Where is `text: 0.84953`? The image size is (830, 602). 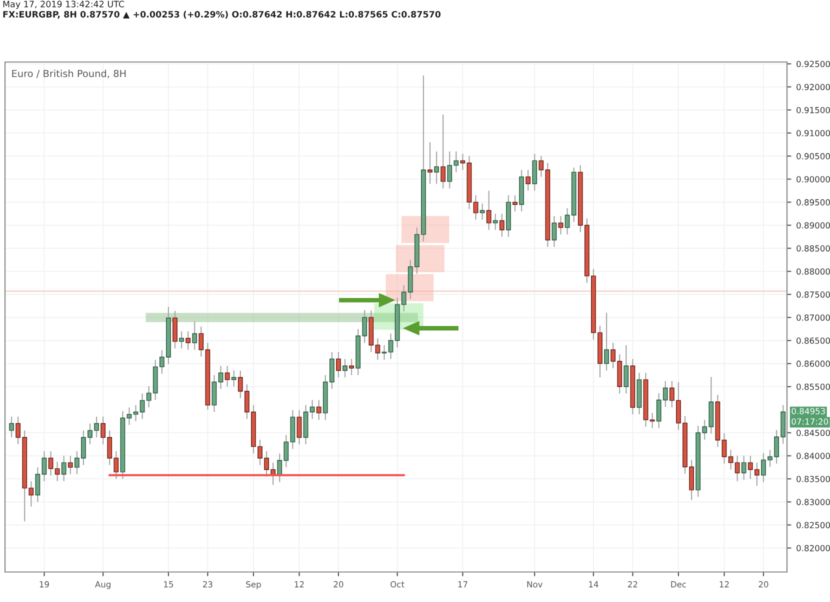 text: 0.84953 is located at coordinates (808, 411).